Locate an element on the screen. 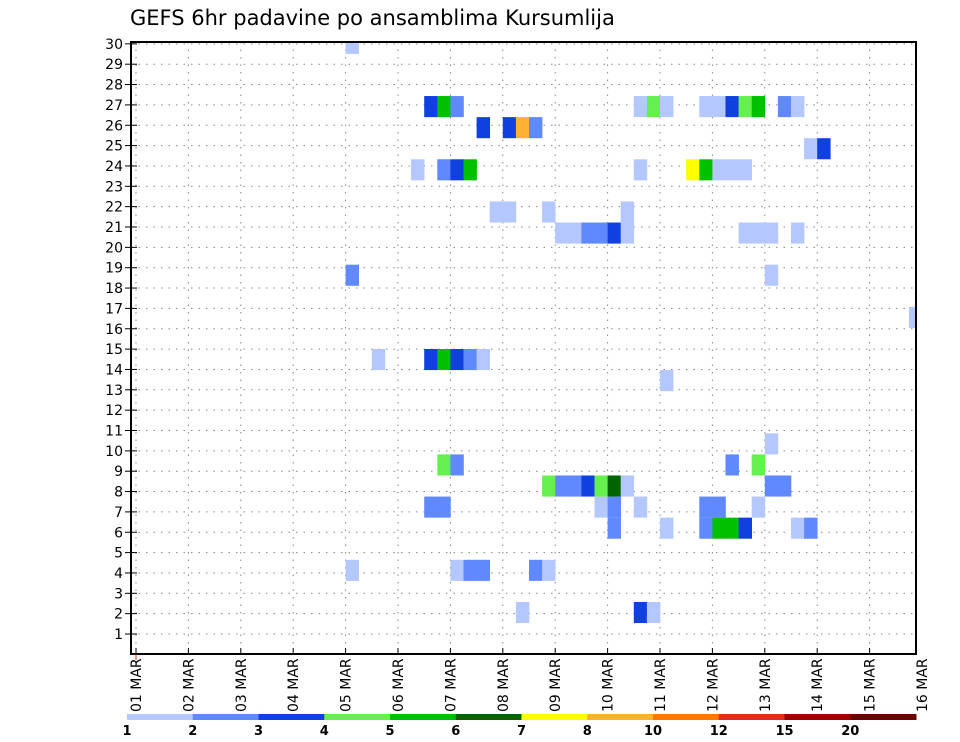 Image resolution: width=960 pixels, height=742 pixels. y-tick-label: 30 is located at coordinates (114, 45).